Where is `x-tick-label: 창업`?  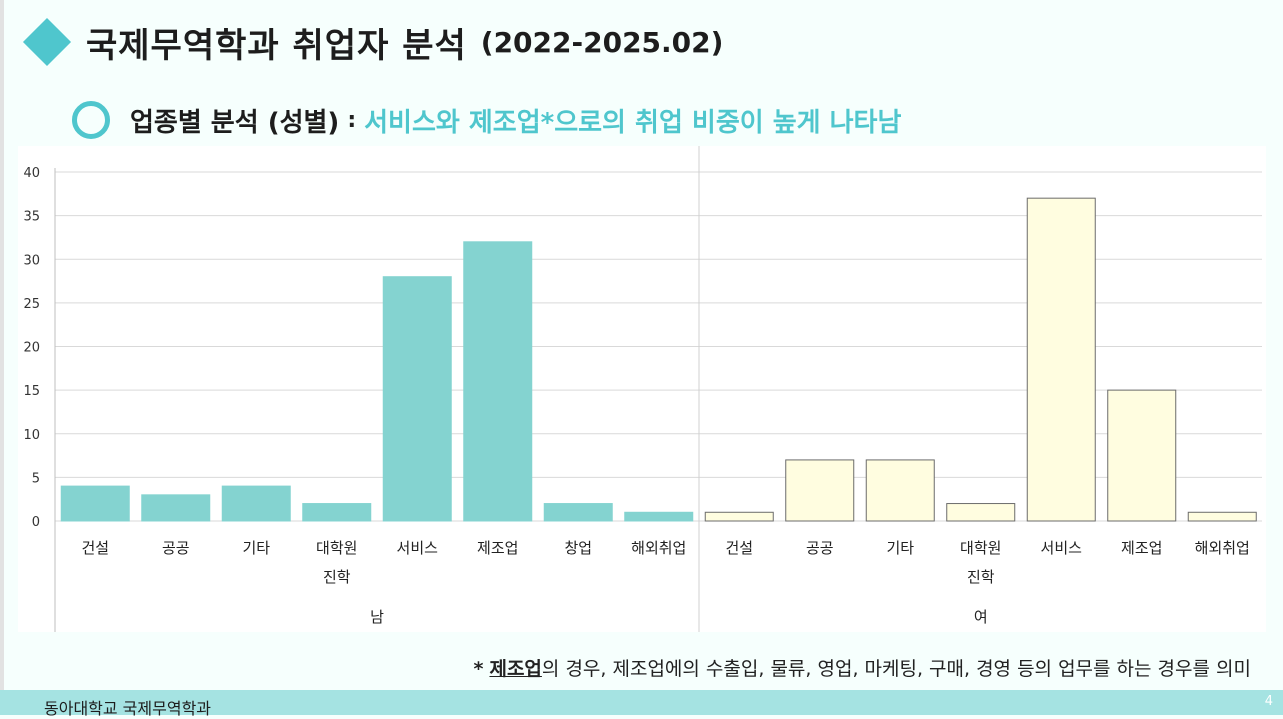 x-tick-label: 창업 is located at coordinates (578, 548).